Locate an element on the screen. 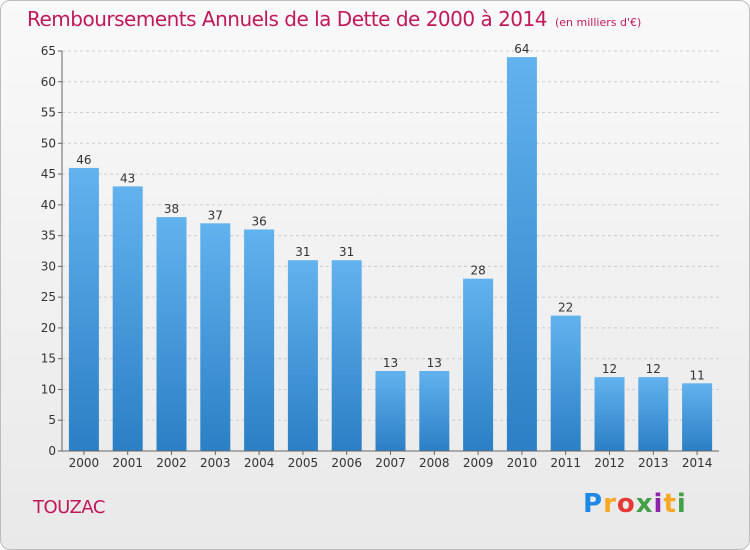  y-tick-label: 35 is located at coordinates (48, 236).